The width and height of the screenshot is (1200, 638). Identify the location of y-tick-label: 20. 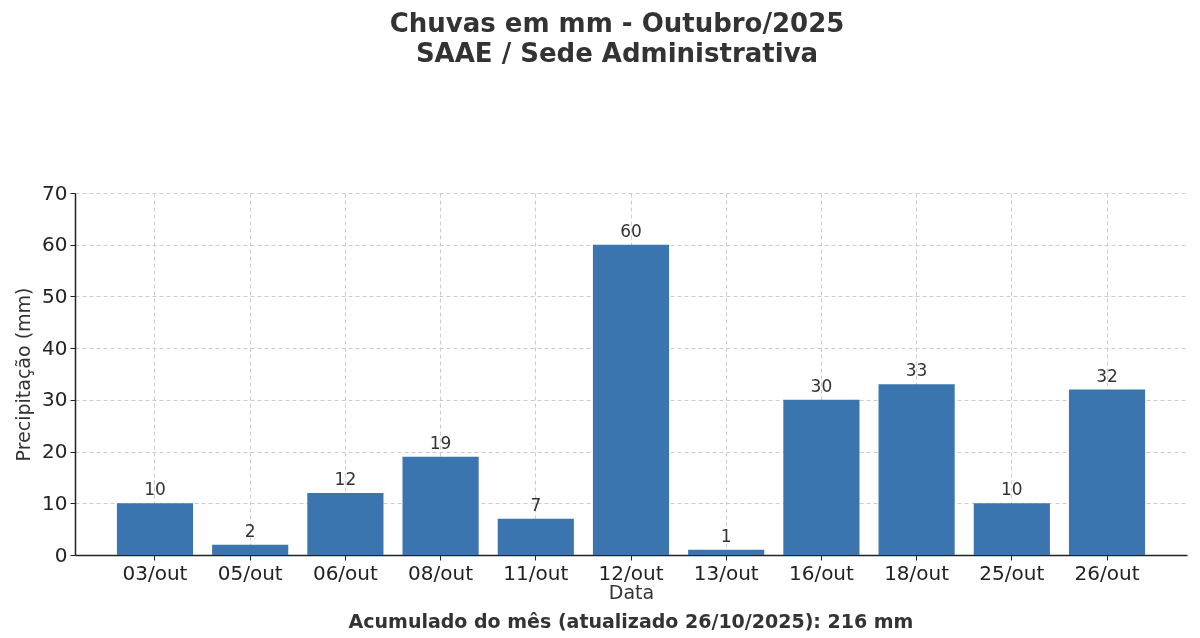
(55, 451).